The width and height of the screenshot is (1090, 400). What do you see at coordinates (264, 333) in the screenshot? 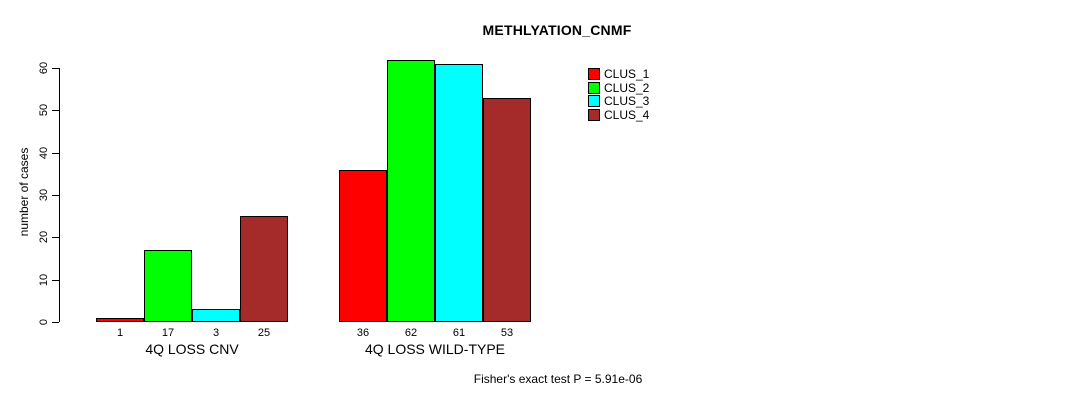
I see `bar-value-label: 25` at bounding box center [264, 333].